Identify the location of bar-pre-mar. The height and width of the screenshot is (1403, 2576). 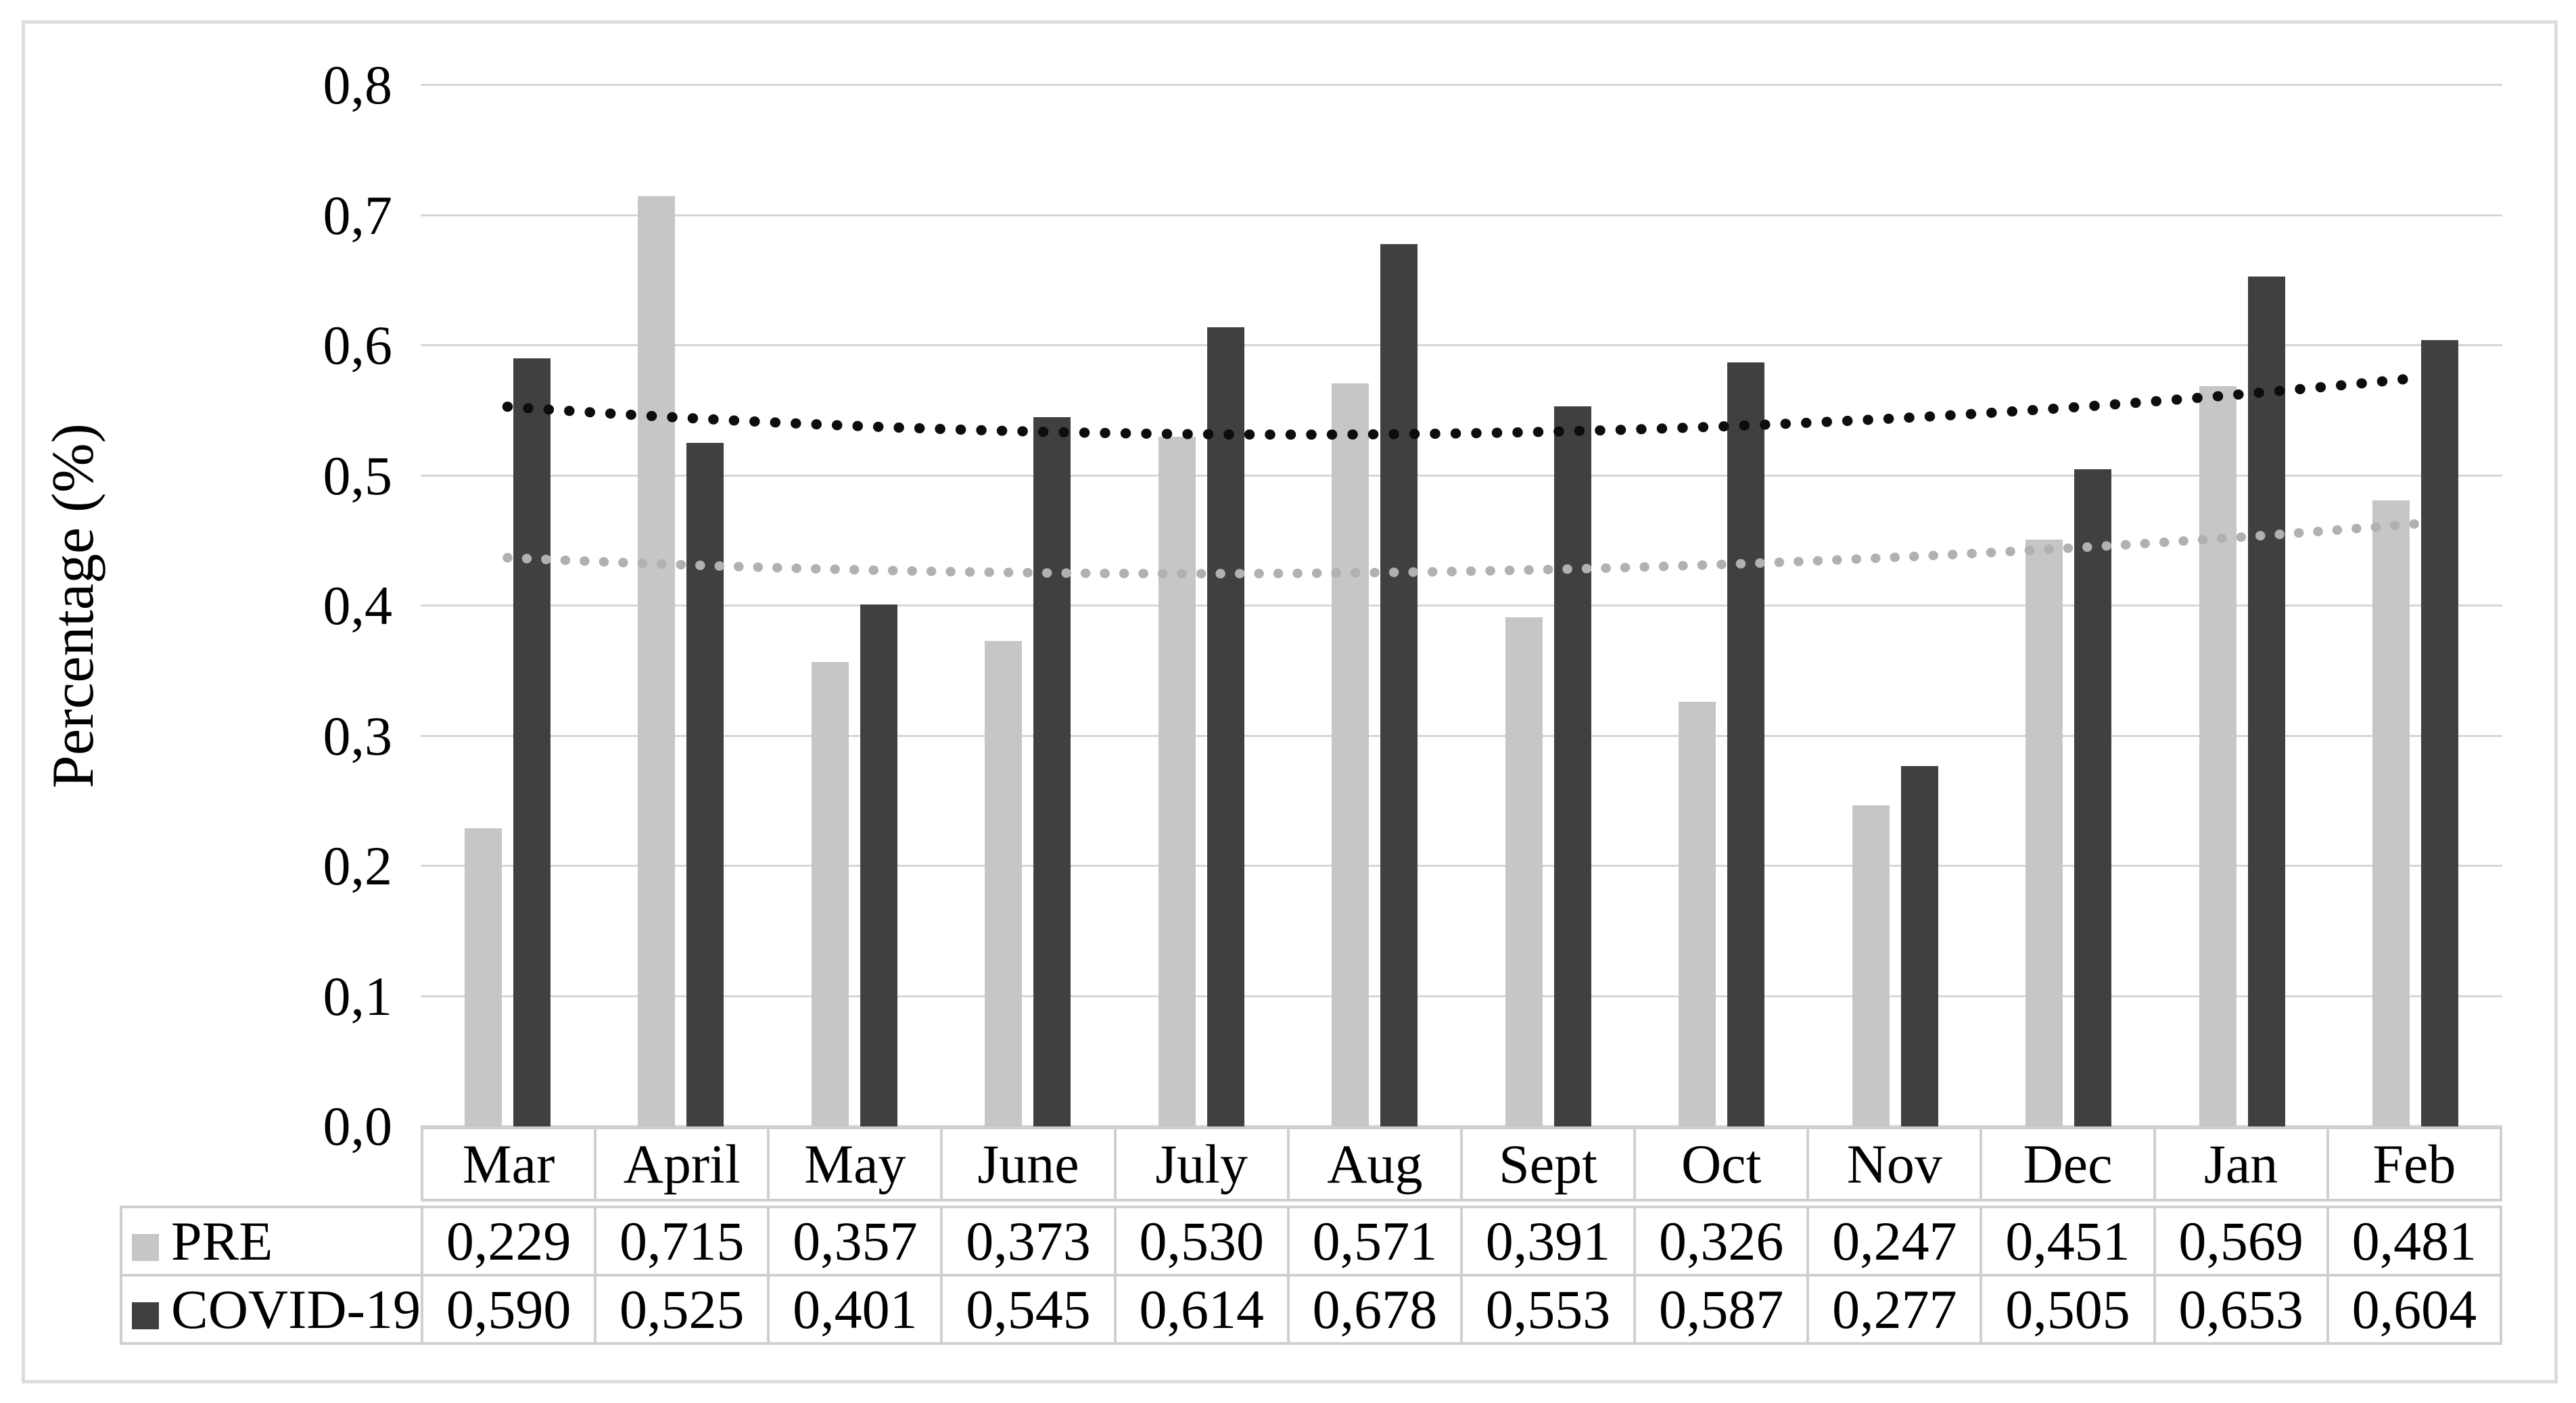
(483, 977).